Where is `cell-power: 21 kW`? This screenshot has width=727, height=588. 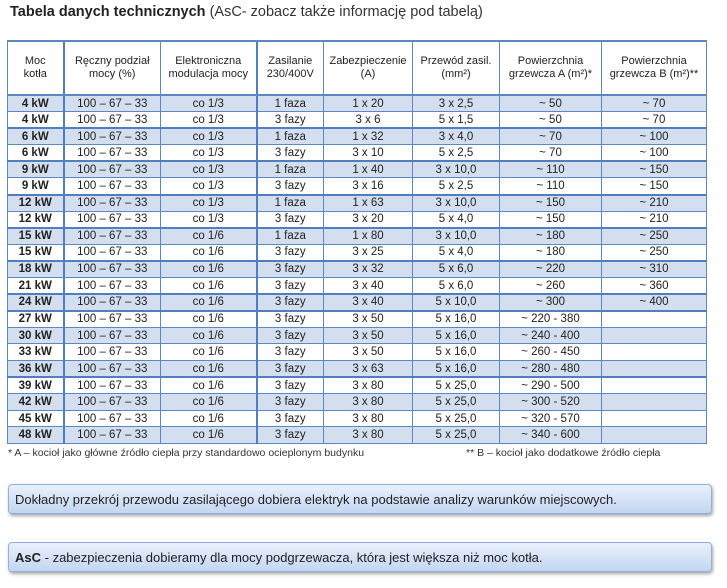
cell-power: 21 kW is located at coordinates (35, 286).